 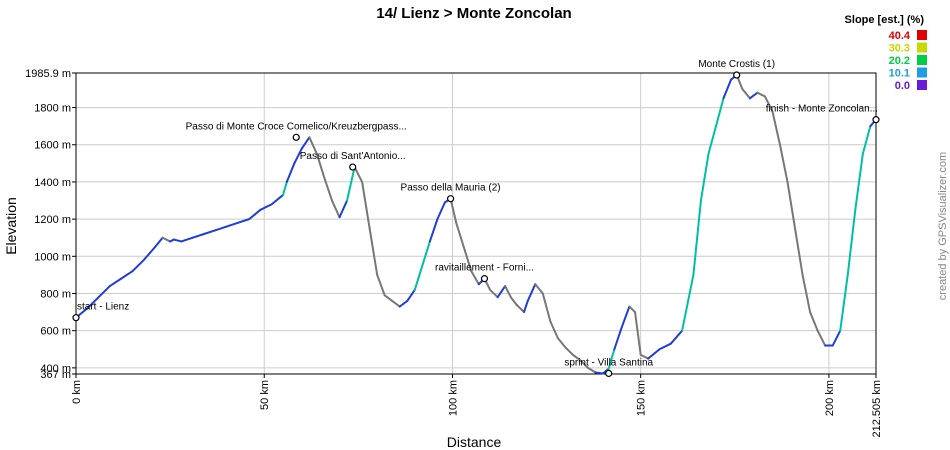 I want to click on legend-value: 30.3, so click(x=899, y=49).